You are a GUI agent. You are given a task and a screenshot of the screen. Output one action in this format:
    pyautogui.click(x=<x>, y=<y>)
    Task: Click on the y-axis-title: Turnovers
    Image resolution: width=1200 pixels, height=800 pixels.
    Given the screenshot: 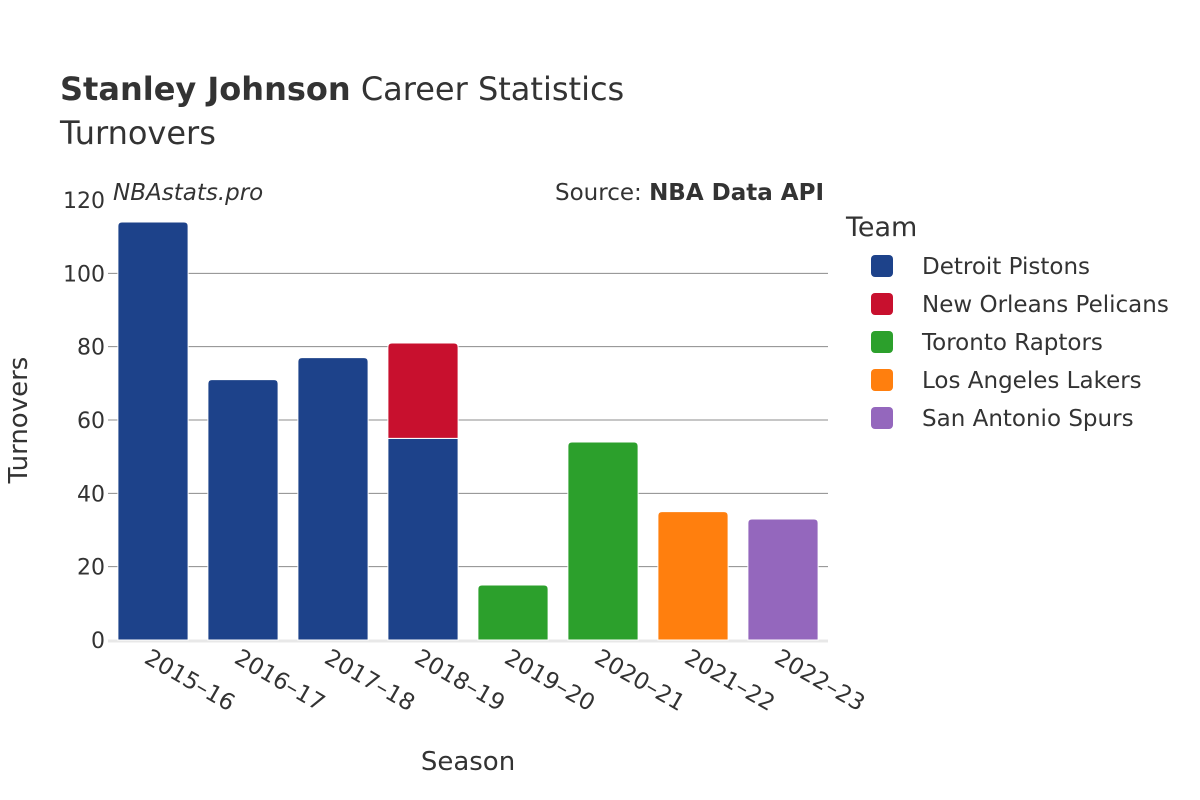 What is the action you would take?
    pyautogui.click(x=19, y=421)
    